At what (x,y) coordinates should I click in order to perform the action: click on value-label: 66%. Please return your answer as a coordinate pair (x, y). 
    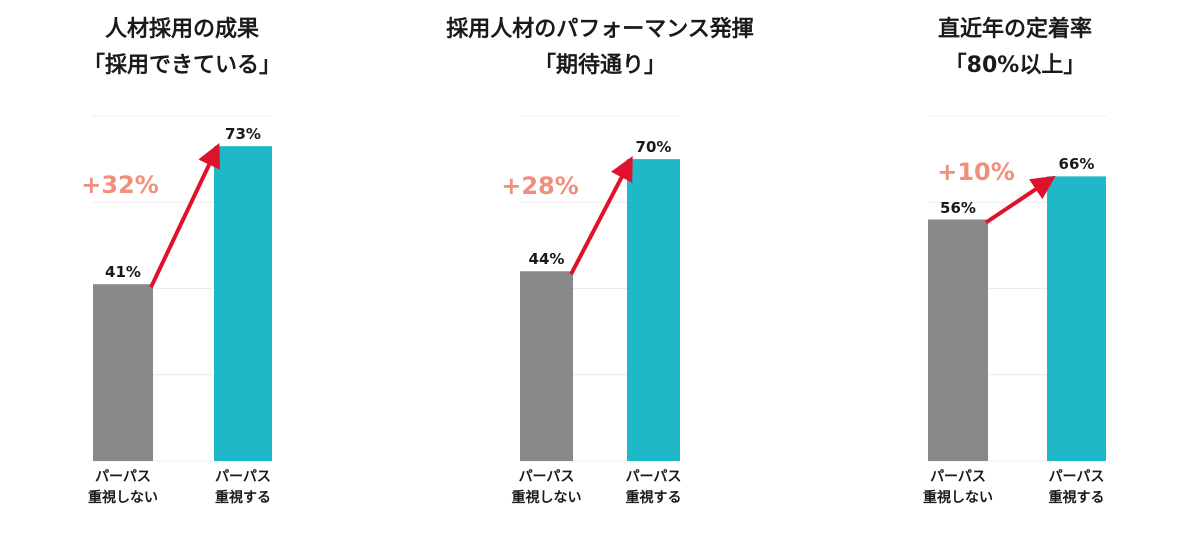
    Looking at the image, I should click on (1076, 164).